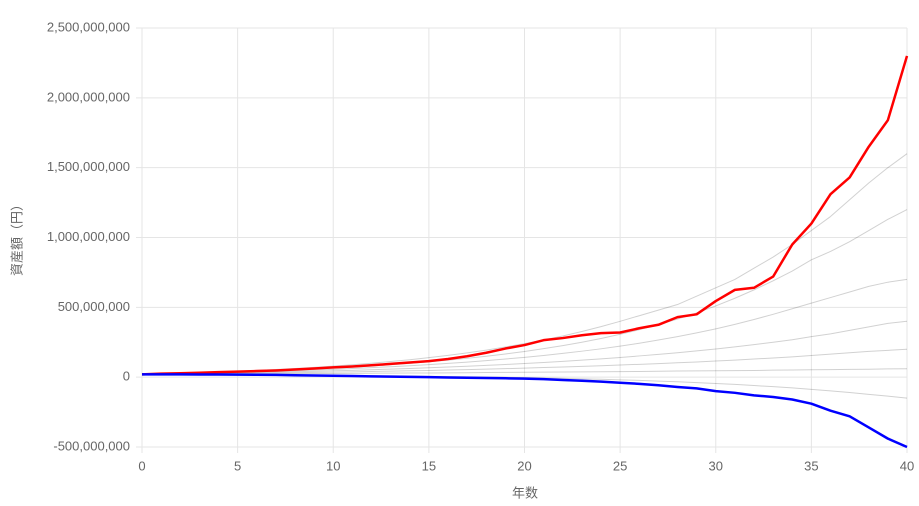 The height and width of the screenshot is (506, 919). I want to click on x-tick-label: 15, so click(429, 465).